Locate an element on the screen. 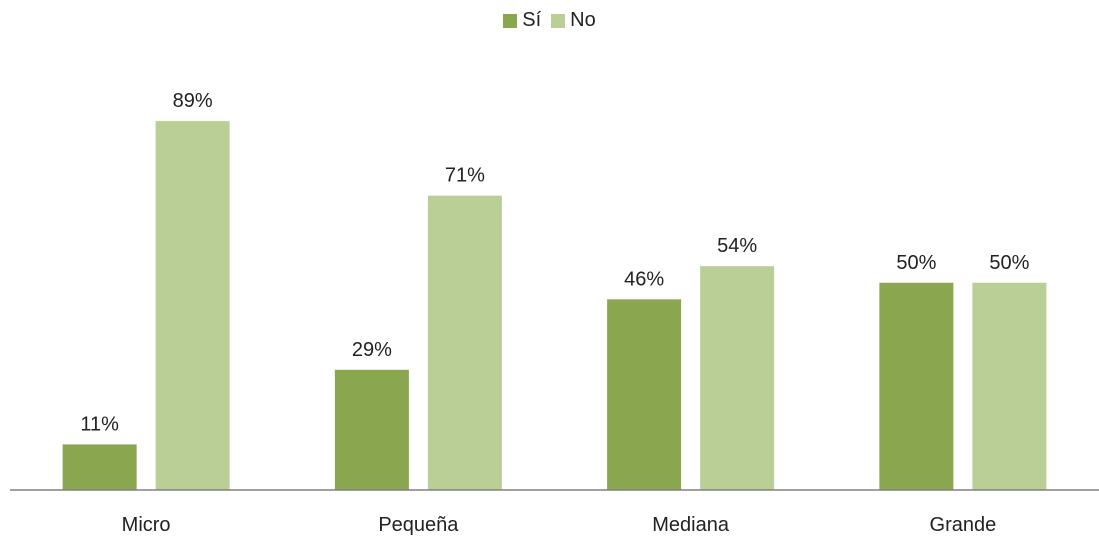 The image size is (1099, 541). data-label-no-3: 50% is located at coordinates (1009, 263).